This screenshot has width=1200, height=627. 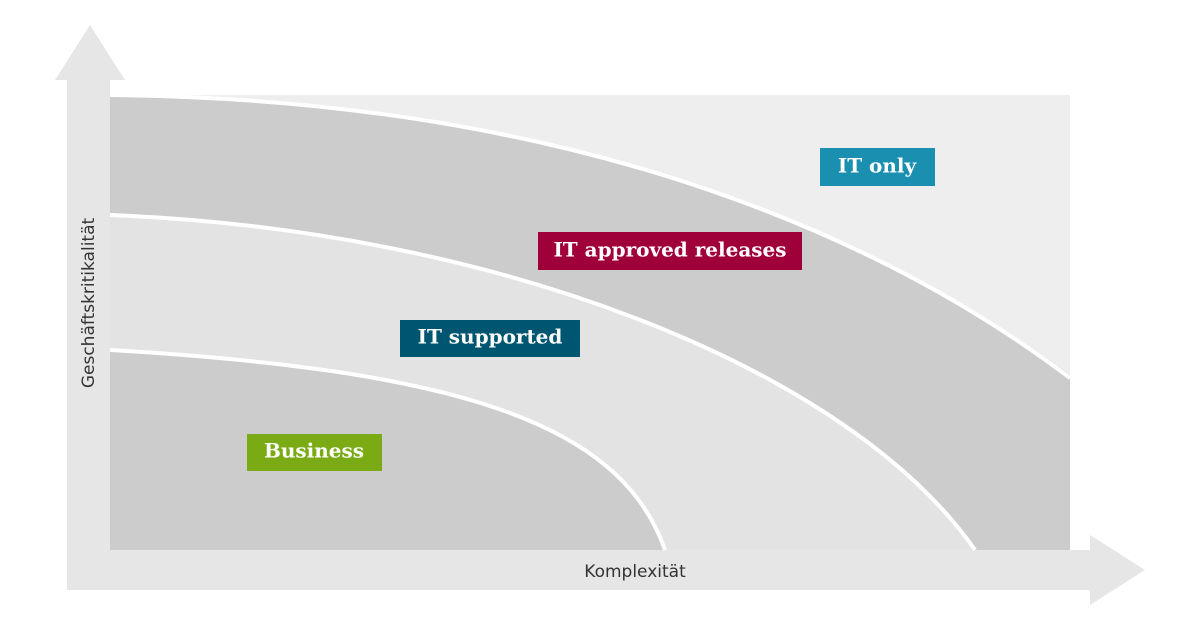 I want to click on zone-label: IT supported, so click(x=490, y=337).